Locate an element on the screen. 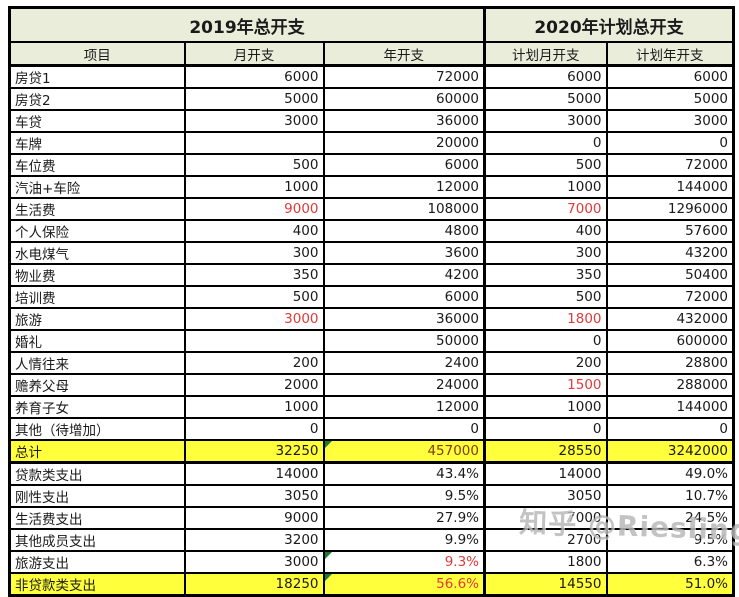 Image resolution: width=739 pixels, height=597 pixels. value-cell: 6.3% is located at coordinates (670, 562).